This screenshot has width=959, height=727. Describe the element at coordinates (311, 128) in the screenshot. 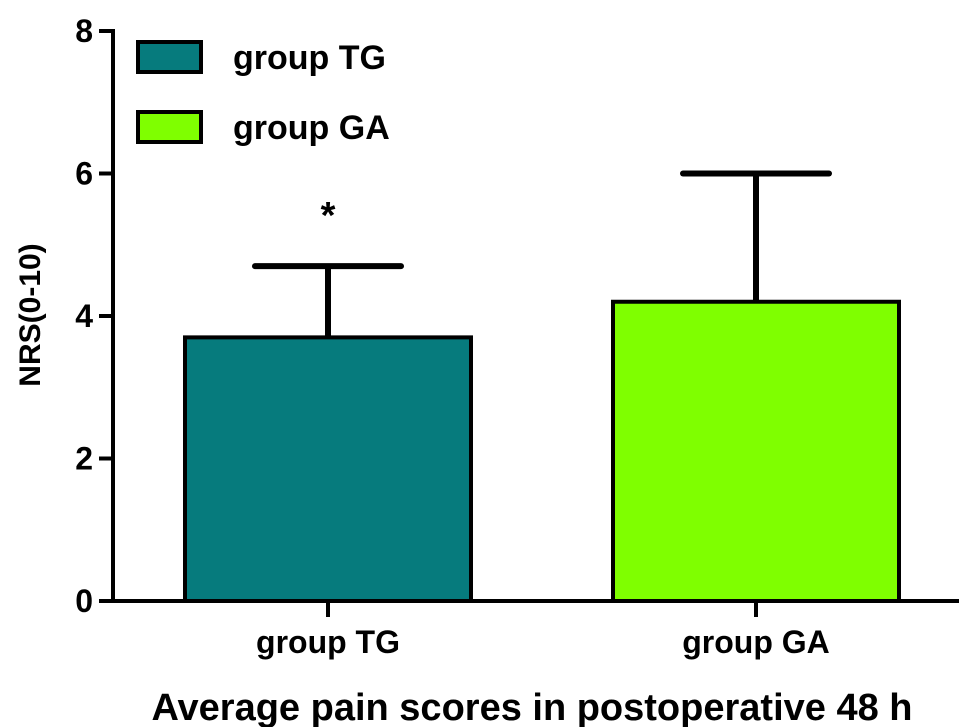

I see `legend-label: group GA` at that location.